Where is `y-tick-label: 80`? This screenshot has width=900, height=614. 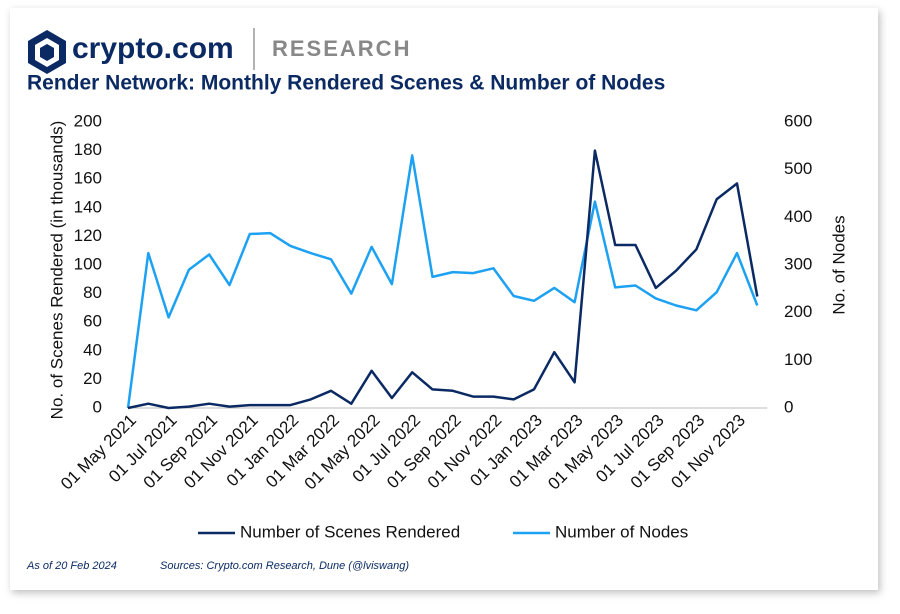 y-tick-label: 80 is located at coordinates (92, 292).